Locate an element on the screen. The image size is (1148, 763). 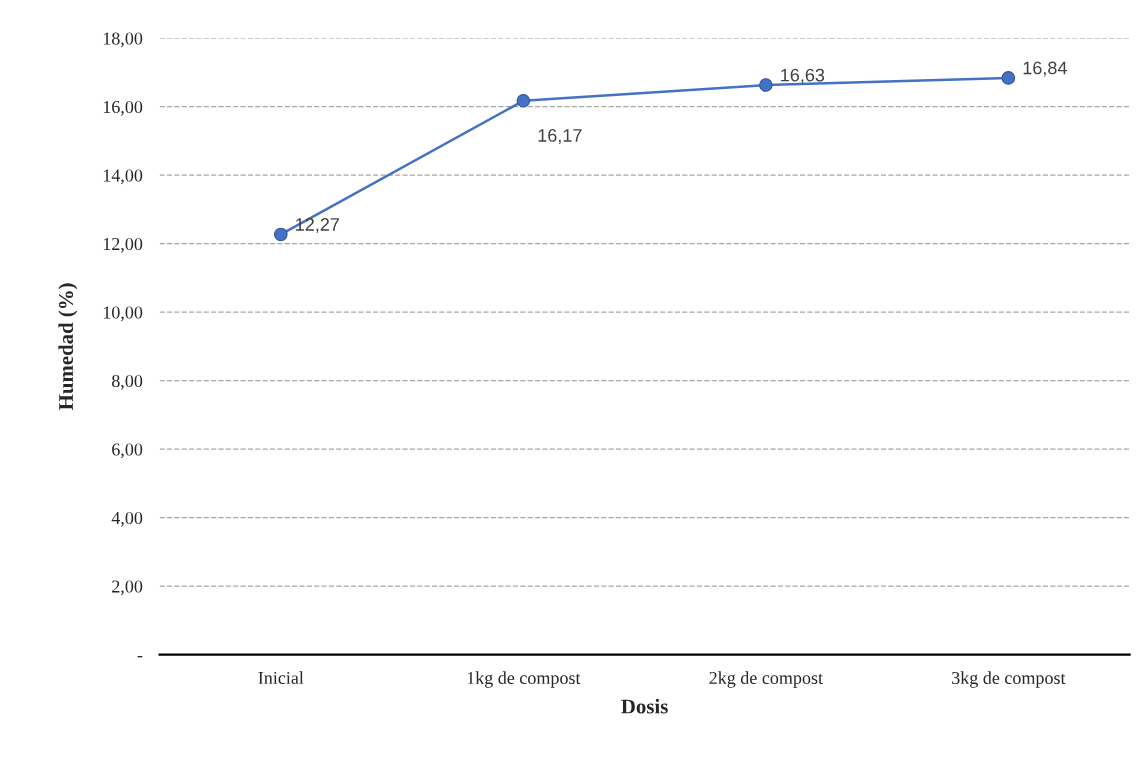
data-label: 16,84 is located at coordinates (1045, 69).